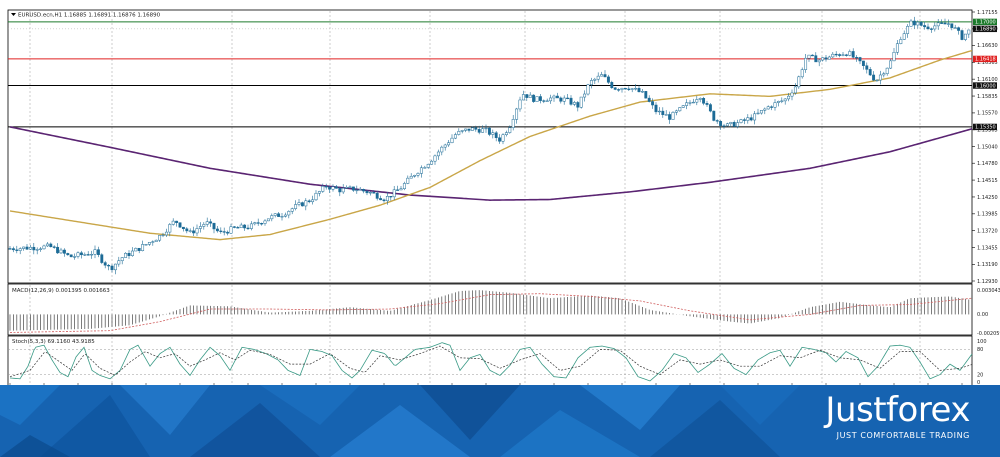 The image size is (1000, 457). Describe the element at coordinates (13, 14) in the screenshot. I see `dropdown-triangle-icon` at that location.